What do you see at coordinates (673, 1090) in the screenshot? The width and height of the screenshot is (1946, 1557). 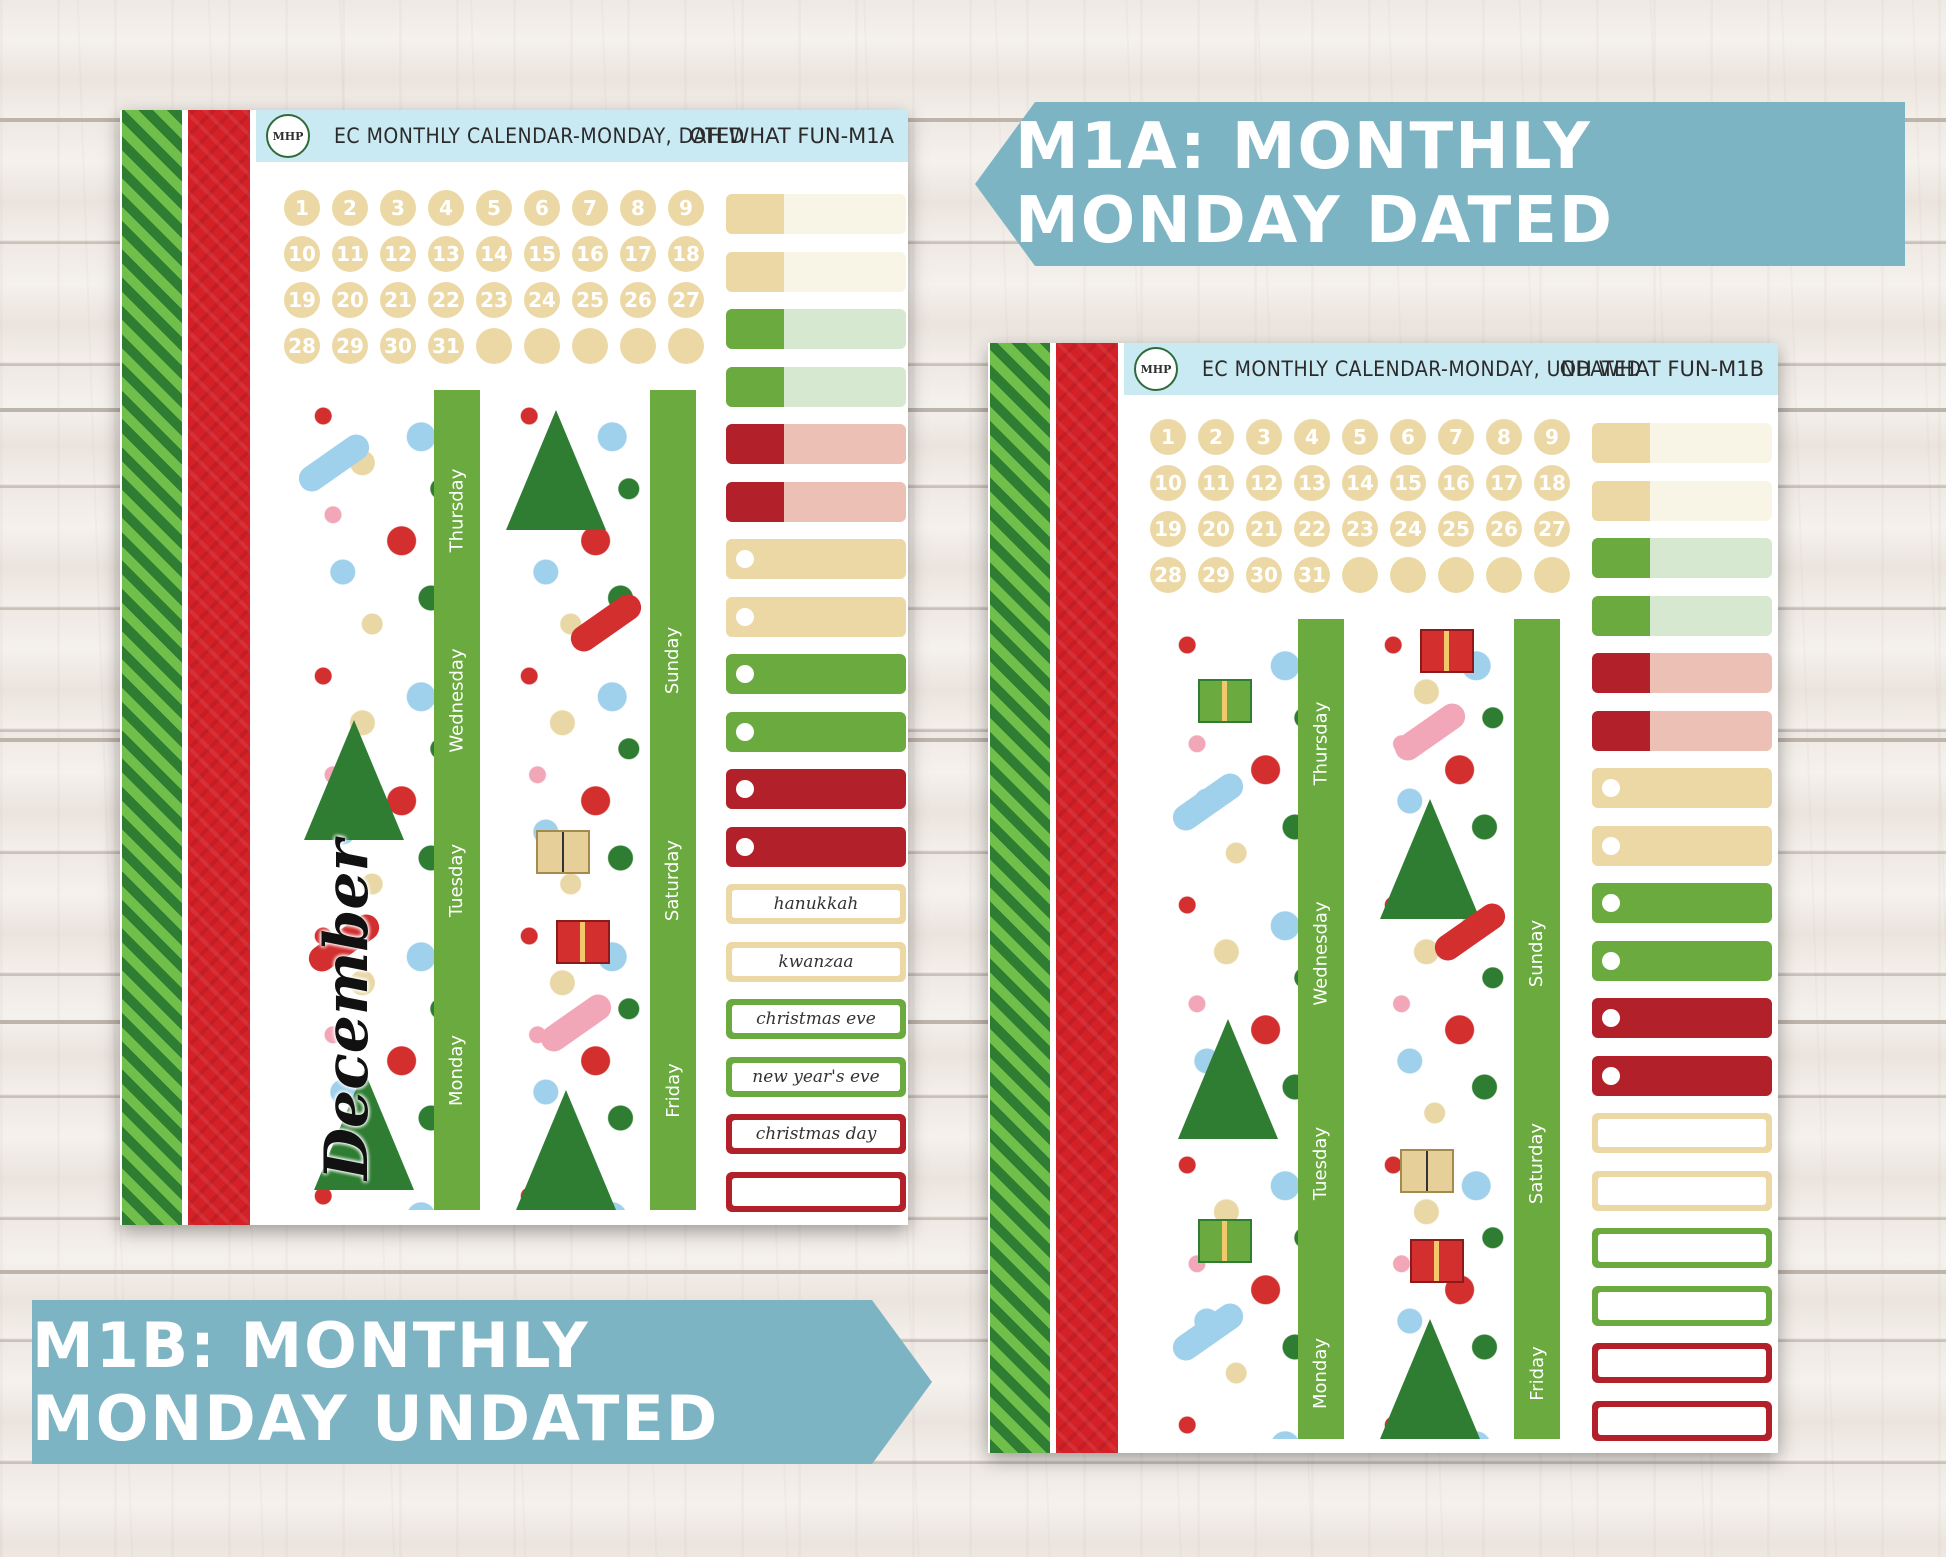 I see `day-label: Friday` at bounding box center [673, 1090].